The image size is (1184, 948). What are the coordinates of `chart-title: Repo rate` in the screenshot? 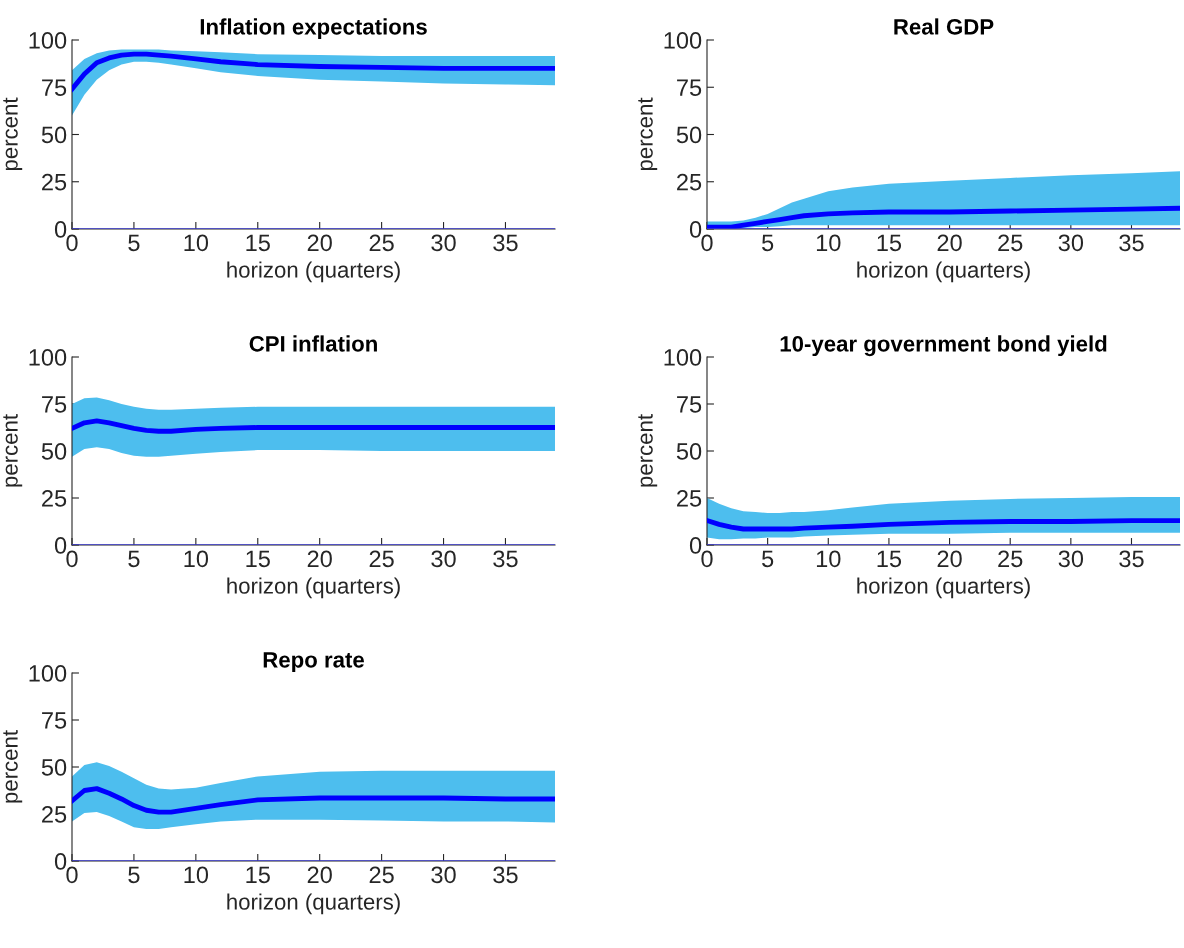 It's located at (313, 662).